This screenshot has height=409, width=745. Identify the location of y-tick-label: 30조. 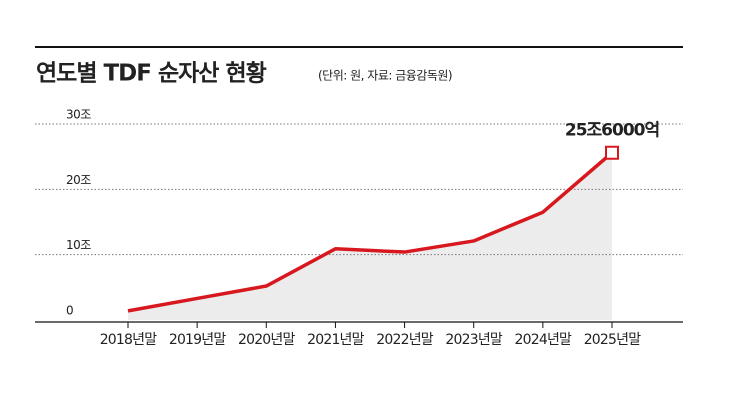
(78, 115).